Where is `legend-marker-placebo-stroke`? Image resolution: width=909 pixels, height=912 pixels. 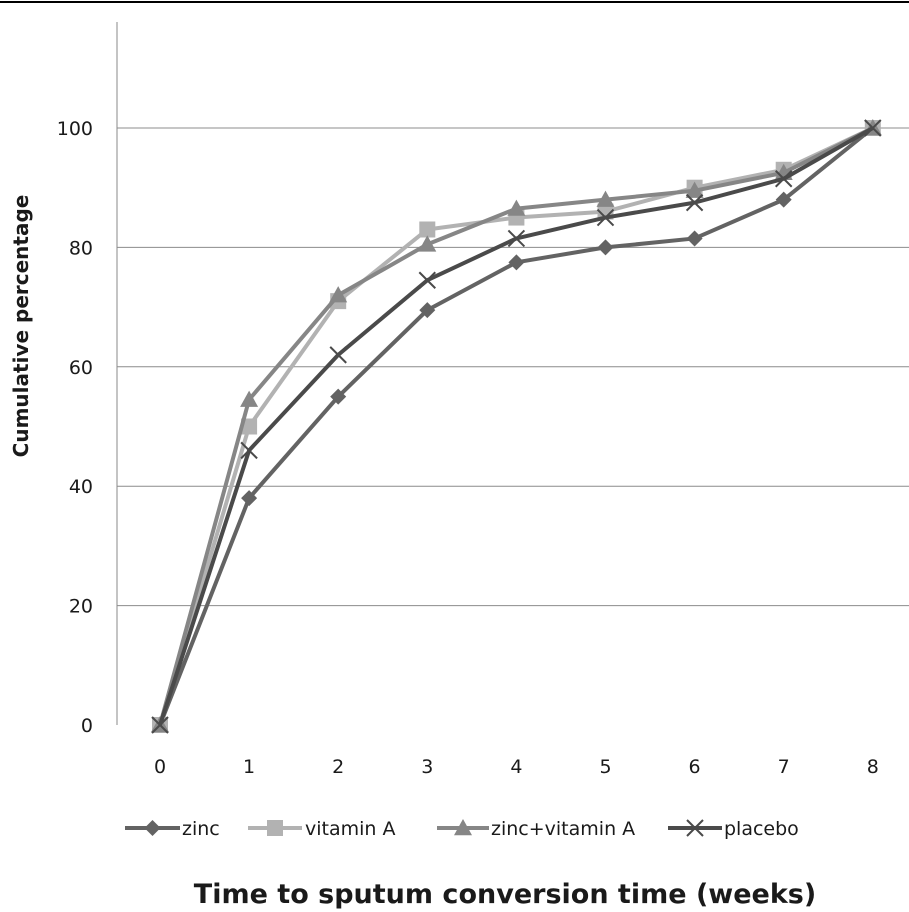 legend-marker-placebo-stroke is located at coordinates (695, 828).